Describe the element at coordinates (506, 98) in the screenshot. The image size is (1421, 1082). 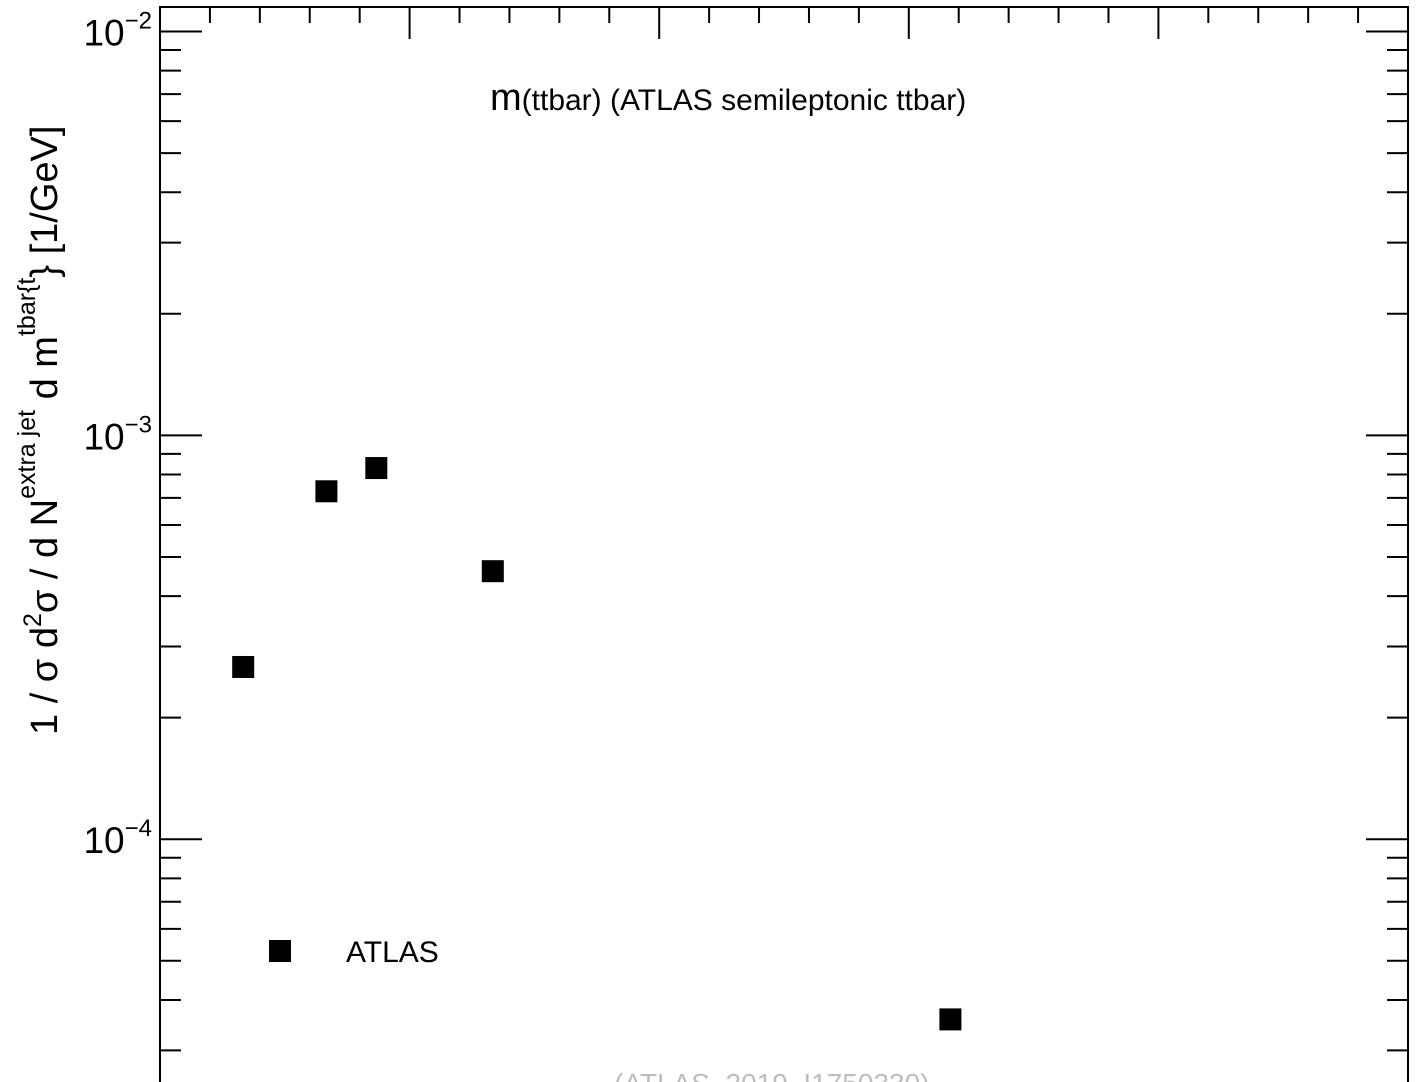
I see `title-prefix: m` at that location.